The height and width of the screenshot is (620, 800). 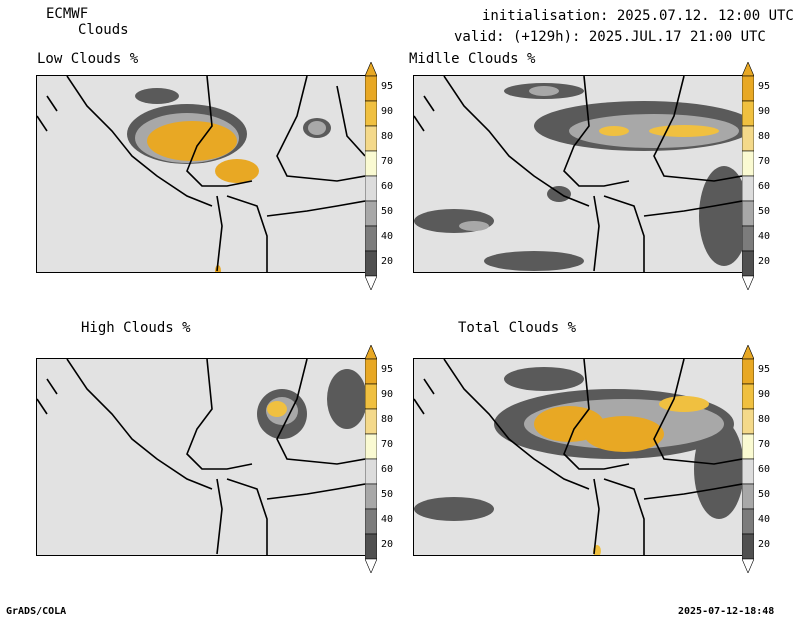 What do you see at coordinates (88, 59) in the screenshot?
I see `panel-title-low: Low Clouds %` at bounding box center [88, 59].